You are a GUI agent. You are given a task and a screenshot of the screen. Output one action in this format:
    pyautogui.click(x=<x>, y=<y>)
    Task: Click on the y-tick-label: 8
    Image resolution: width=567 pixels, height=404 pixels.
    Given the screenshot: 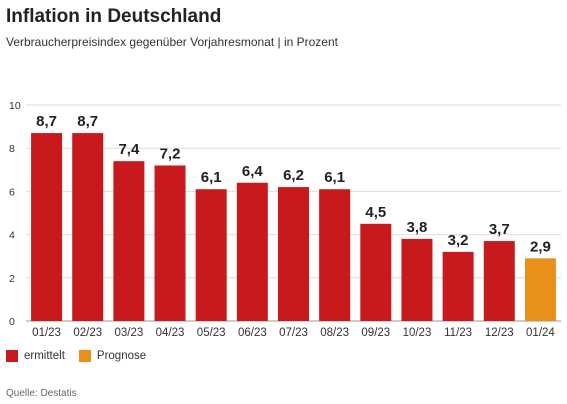 What is the action you would take?
    pyautogui.click(x=12, y=149)
    